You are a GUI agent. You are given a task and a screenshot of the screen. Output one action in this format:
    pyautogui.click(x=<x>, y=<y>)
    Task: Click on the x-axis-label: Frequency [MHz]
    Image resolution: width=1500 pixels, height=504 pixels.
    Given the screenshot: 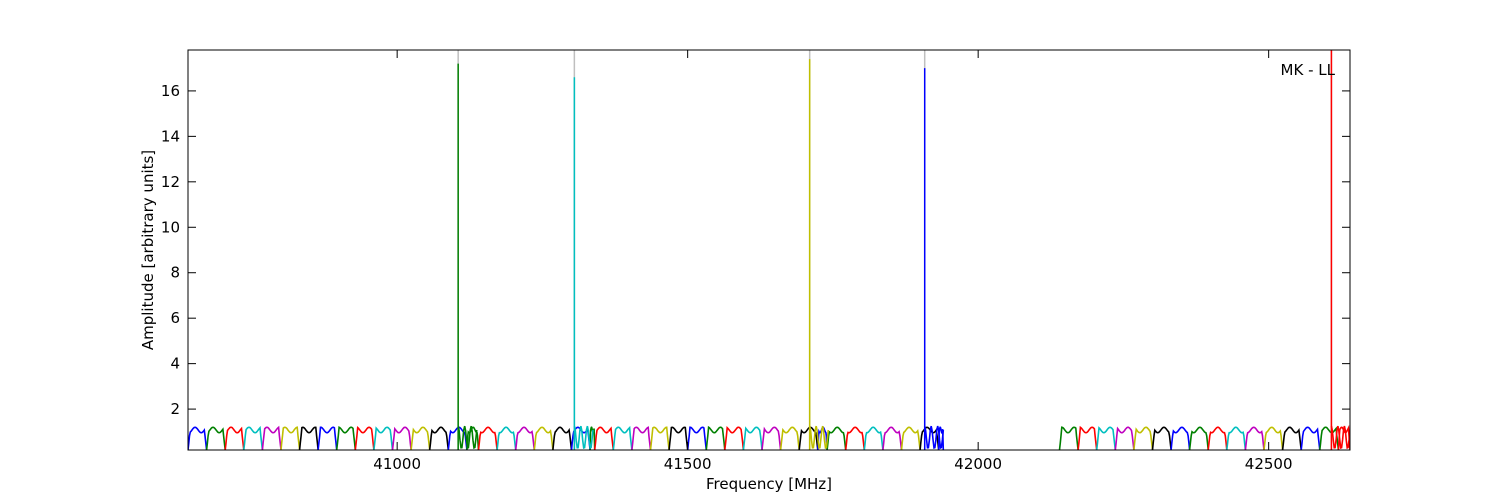 What is the action you would take?
    pyautogui.click(x=769, y=484)
    